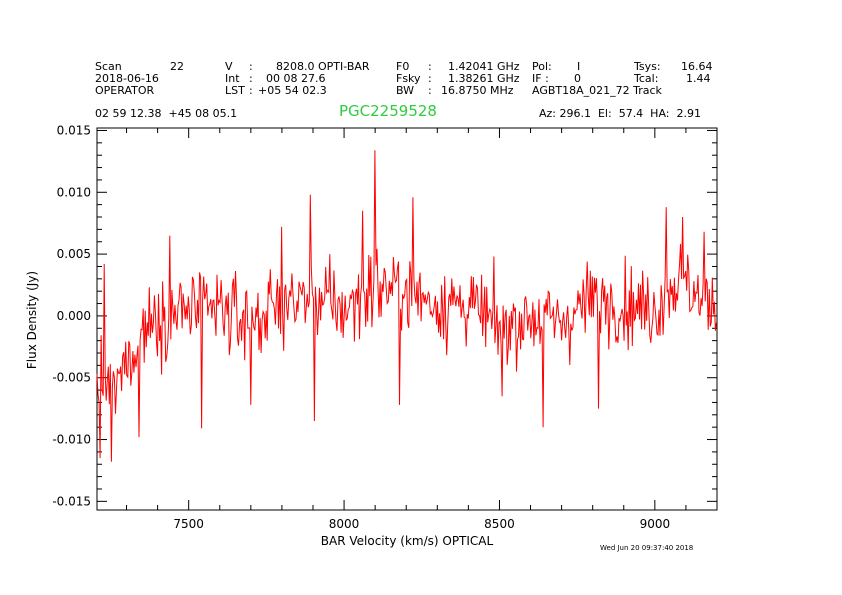 This screenshot has width=842, height=595. Describe the element at coordinates (388, 111) in the screenshot. I see `source-name: PGC2259528` at that location.